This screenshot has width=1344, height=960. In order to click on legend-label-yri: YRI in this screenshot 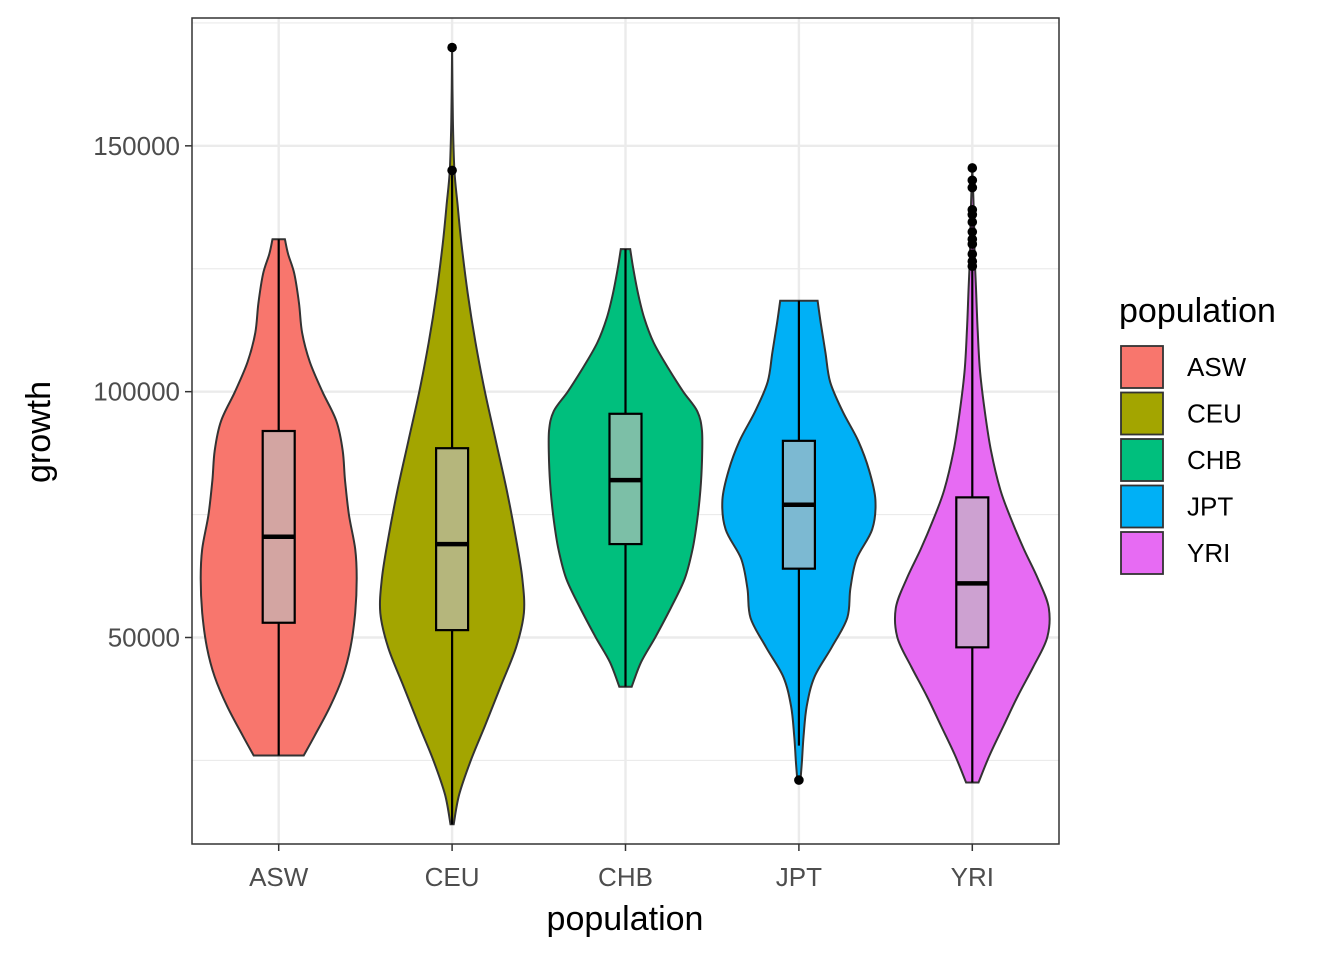, I will do `click(1208, 553)`.